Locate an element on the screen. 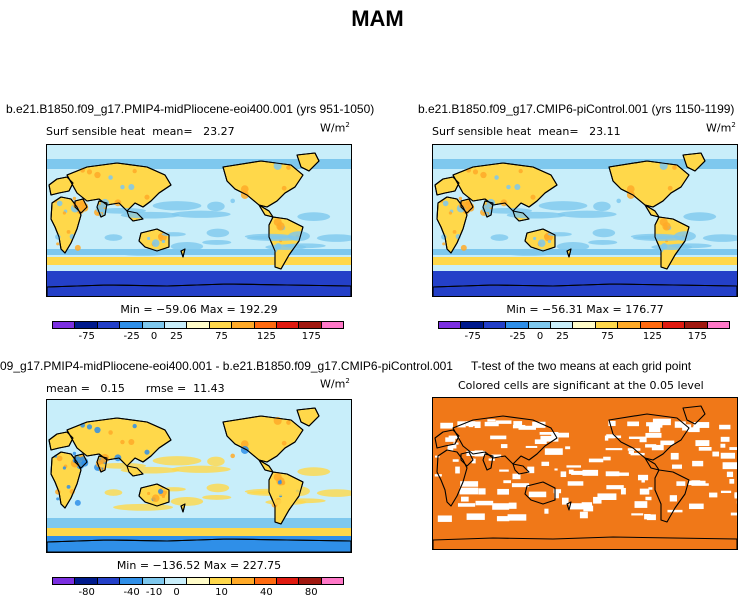 The height and width of the screenshot is (600, 755). southern-ocean-band is located at coordinates (199, 523).